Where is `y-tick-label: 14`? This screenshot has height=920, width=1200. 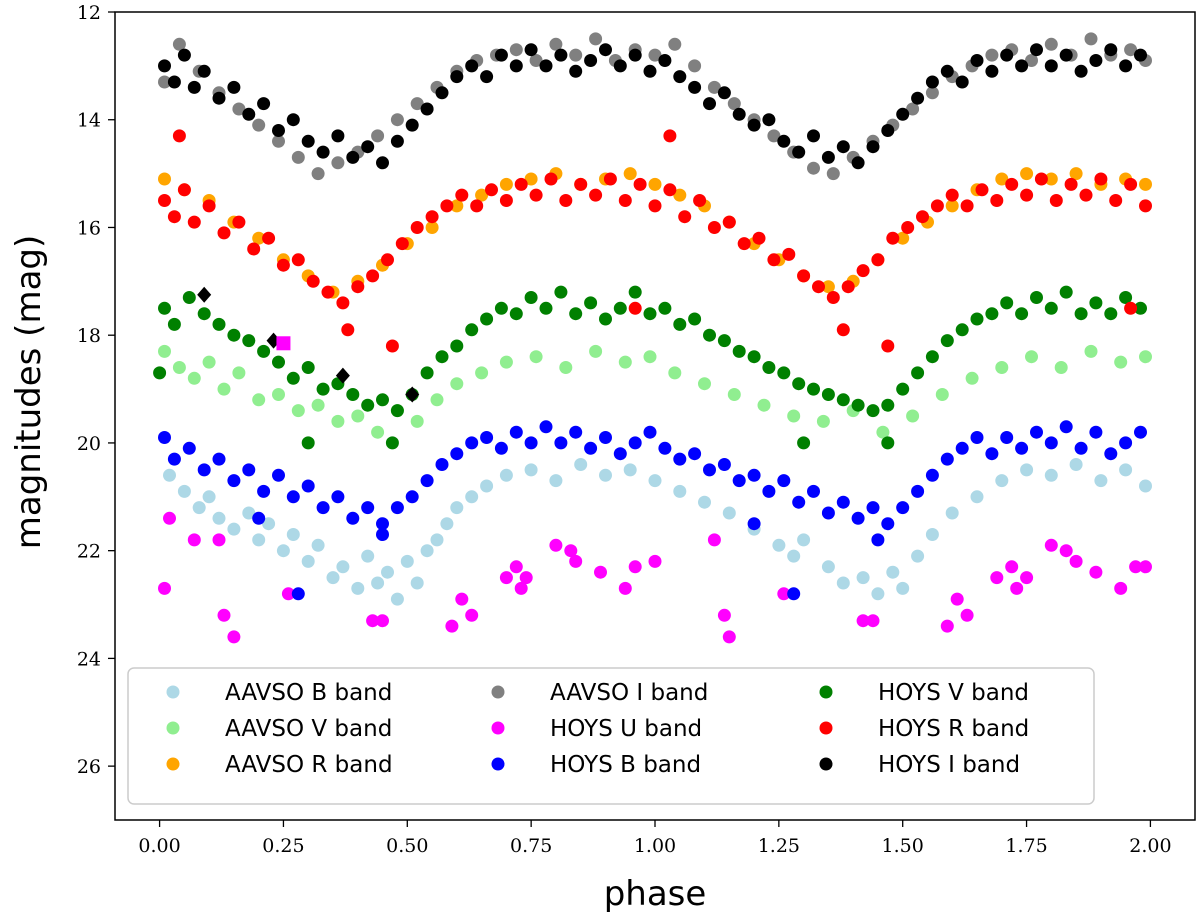
y-tick-label: 14 is located at coordinates (89, 121).